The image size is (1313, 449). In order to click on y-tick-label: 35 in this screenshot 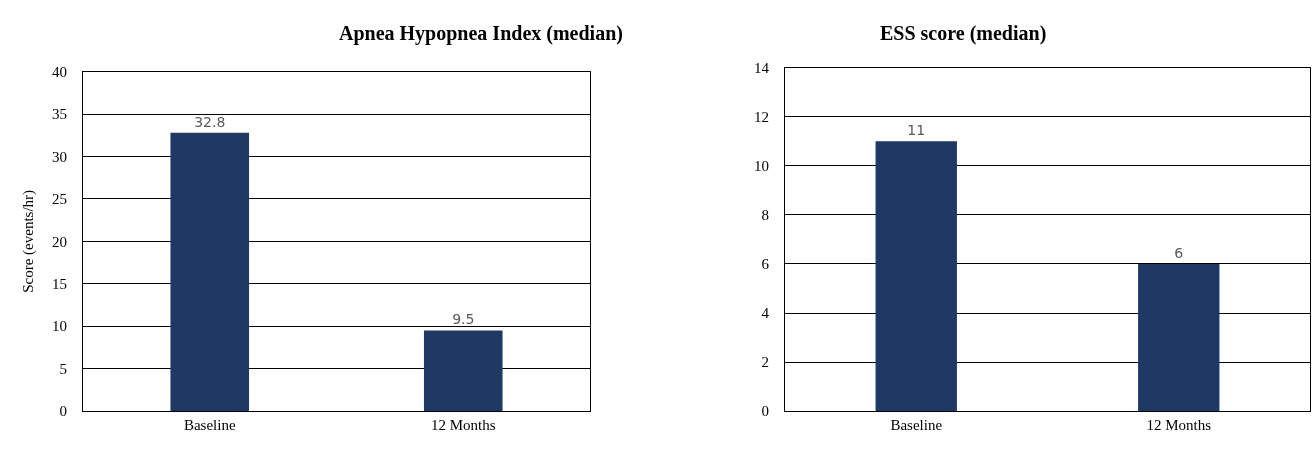, I will do `click(59, 114)`.